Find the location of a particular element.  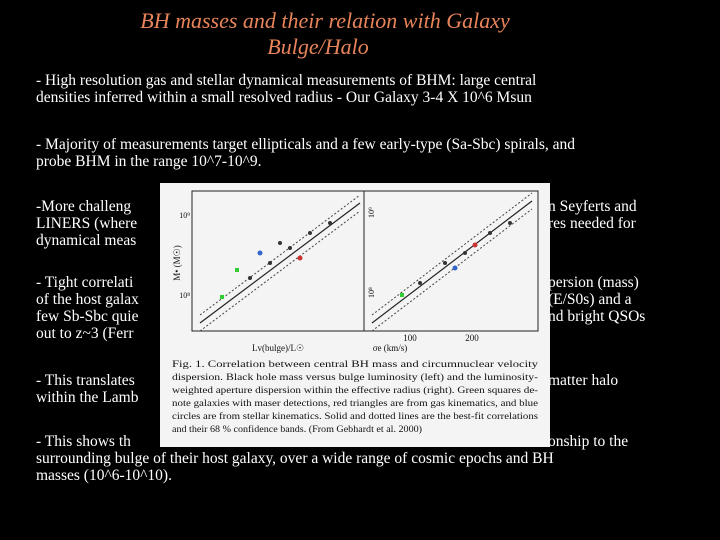

title-line: Bulge/Halo is located at coordinates (318, 46).